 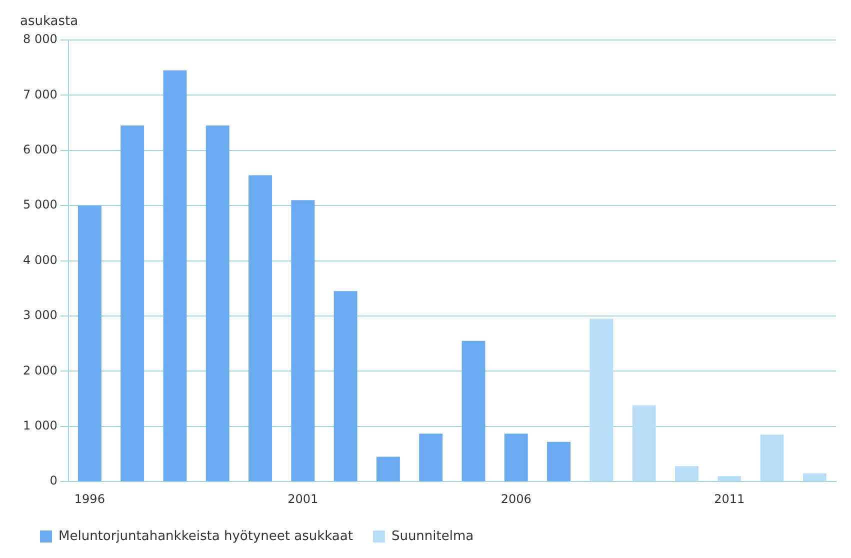 What do you see at coordinates (40, 94) in the screenshot?
I see `y-tick-label: 7 000` at bounding box center [40, 94].